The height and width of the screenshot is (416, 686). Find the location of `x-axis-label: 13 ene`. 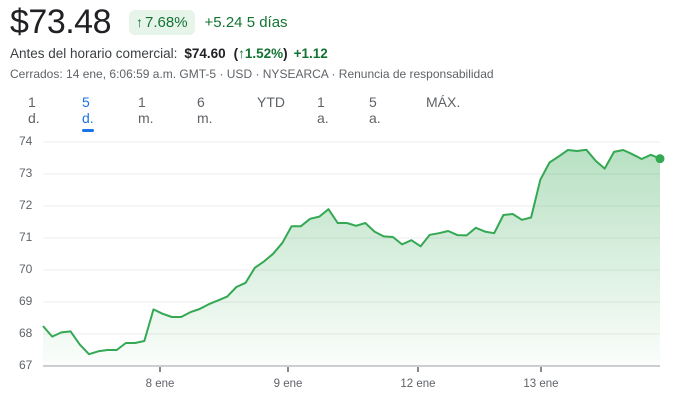

x-axis-label: 13 ene is located at coordinates (541, 384).